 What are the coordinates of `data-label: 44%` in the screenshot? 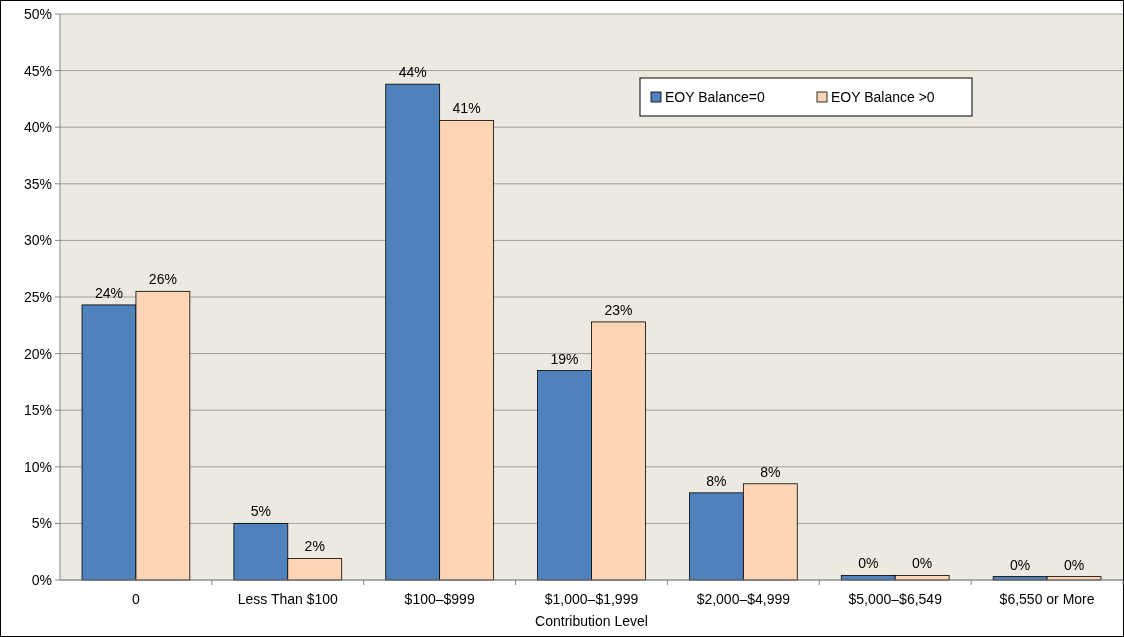 It's located at (412, 72).